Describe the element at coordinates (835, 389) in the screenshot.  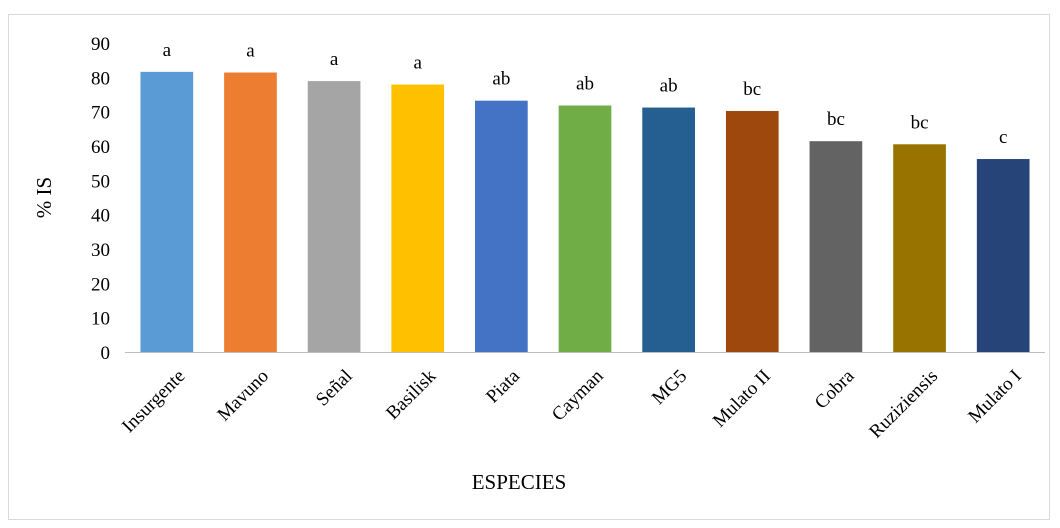
I see `category-label: Cobra` at that location.